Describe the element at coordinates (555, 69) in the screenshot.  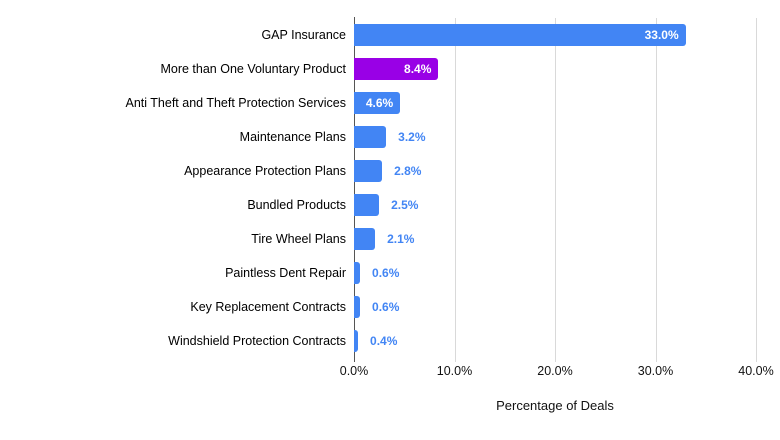
I see `bar-track: 8.4%` at that location.